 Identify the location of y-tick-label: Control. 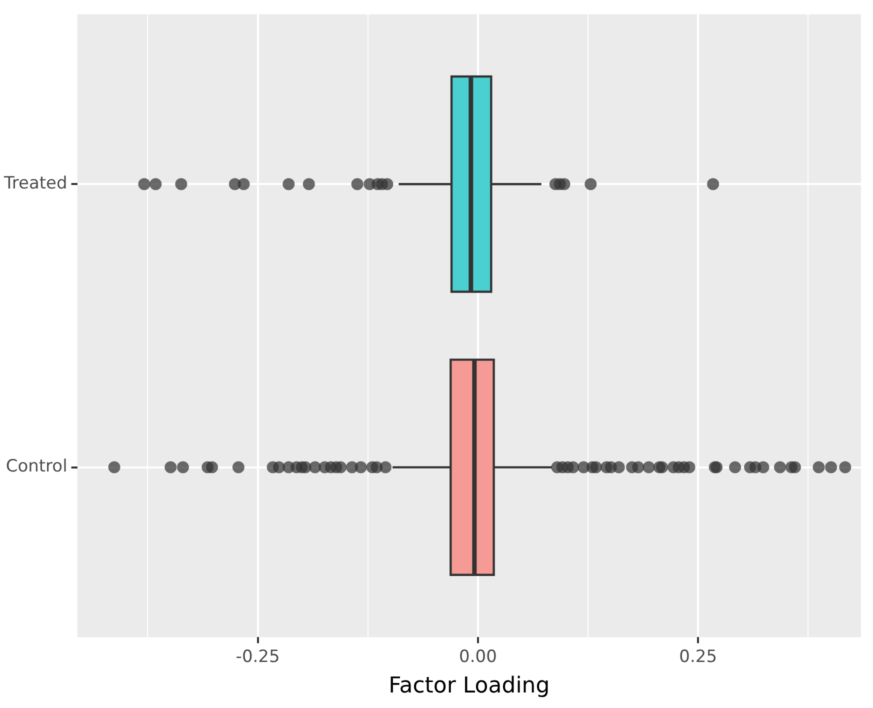
(37, 466).